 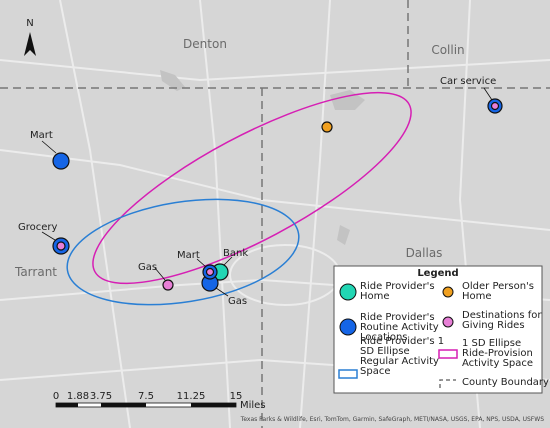 What do you see at coordinates (191, 396) in the screenshot?
I see `scale-tick-label: 11.25` at bounding box center [191, 396].